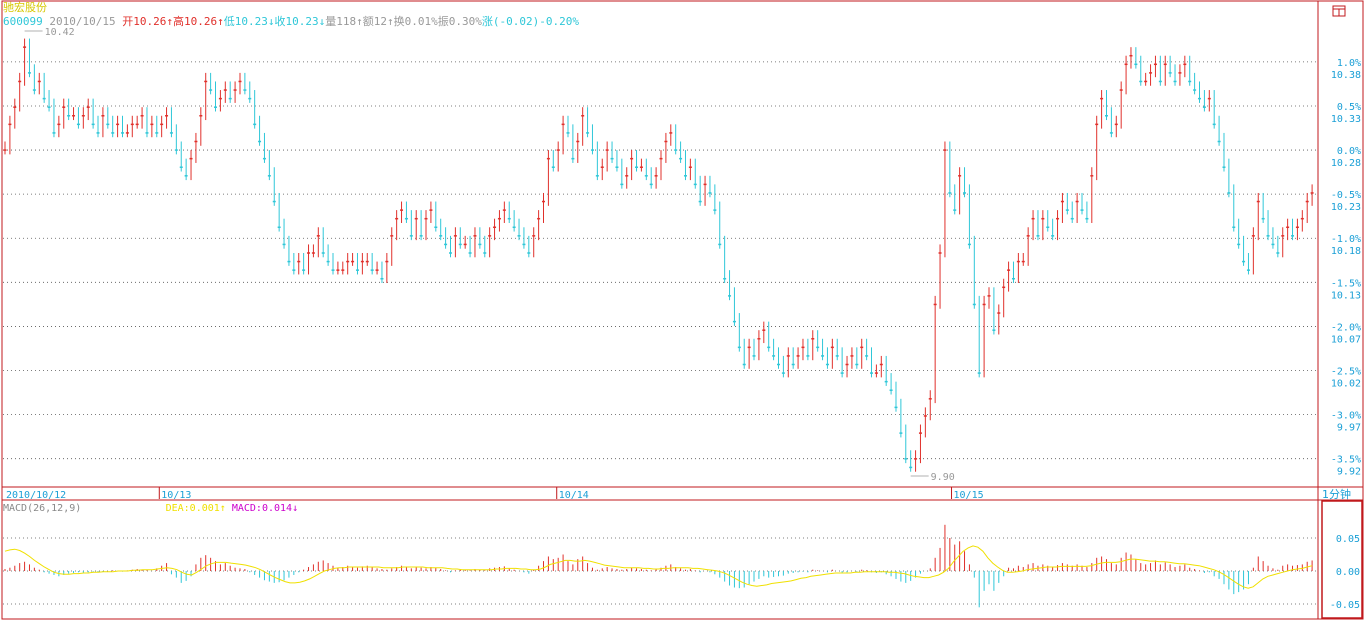  What do you see at coordinates (1348, 572) in the screenshot?
I see `macd-tick-label: 0.00` at bounding box center [1348, 572].